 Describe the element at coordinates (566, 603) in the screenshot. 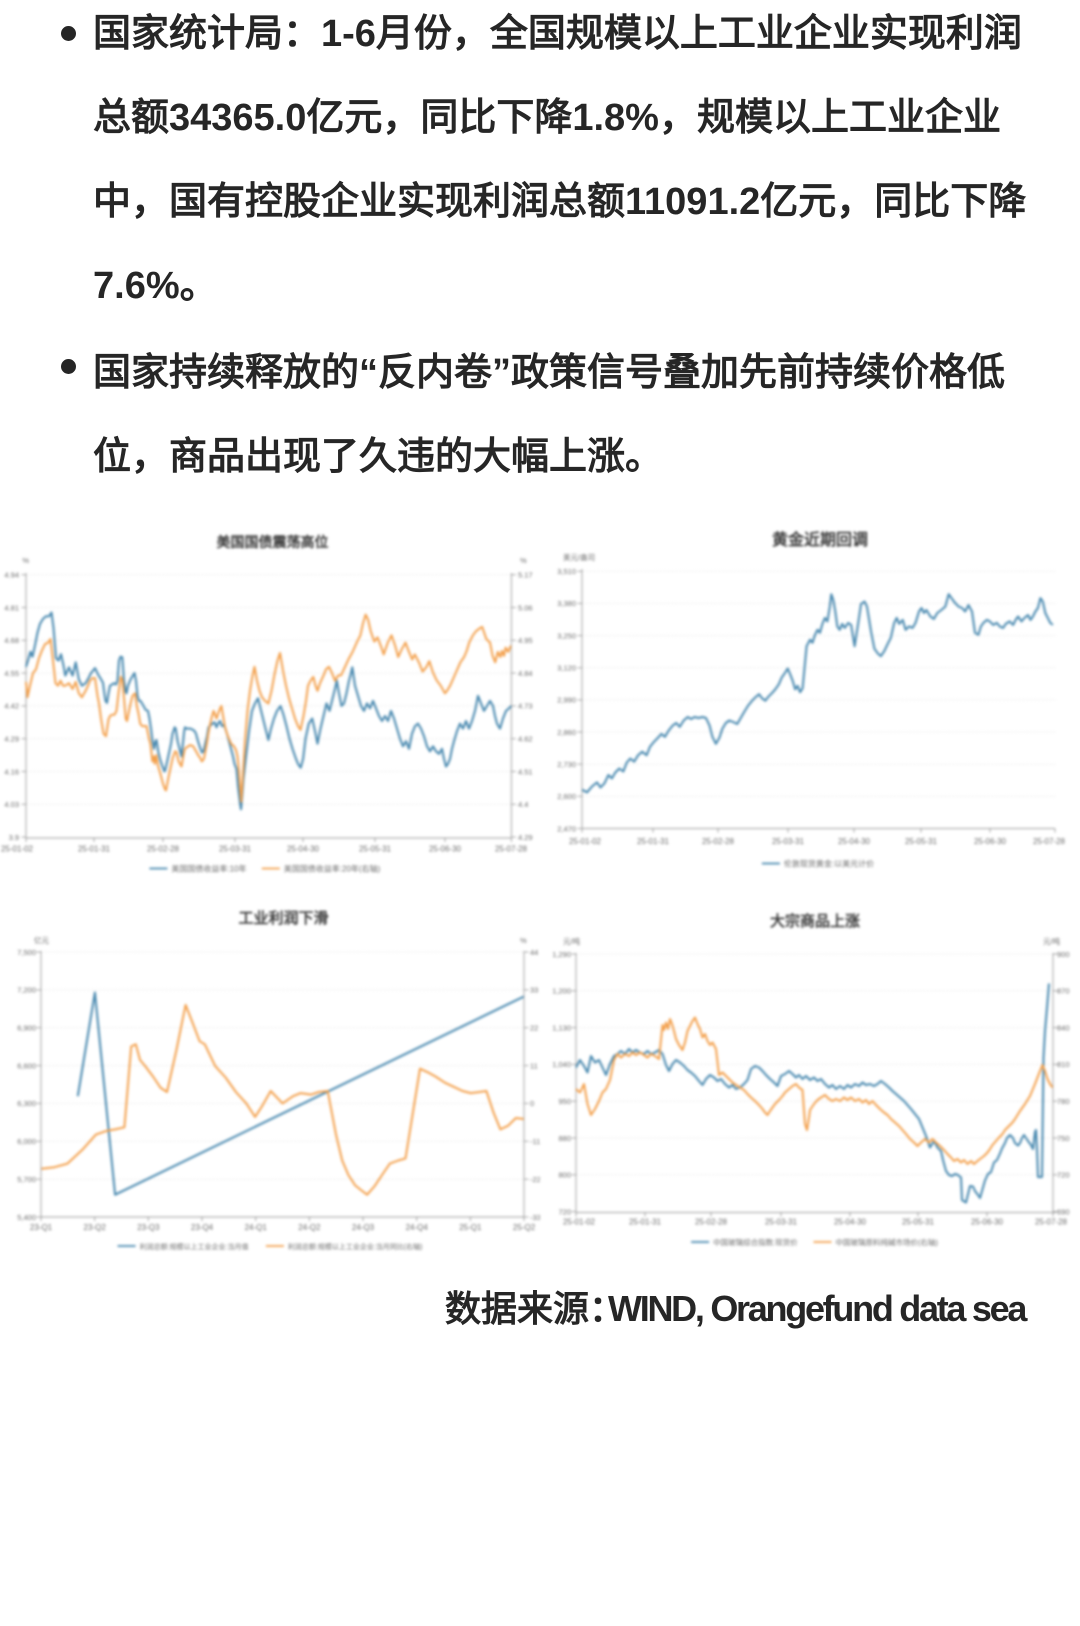

I see `svg-text: 3,380` at that location.